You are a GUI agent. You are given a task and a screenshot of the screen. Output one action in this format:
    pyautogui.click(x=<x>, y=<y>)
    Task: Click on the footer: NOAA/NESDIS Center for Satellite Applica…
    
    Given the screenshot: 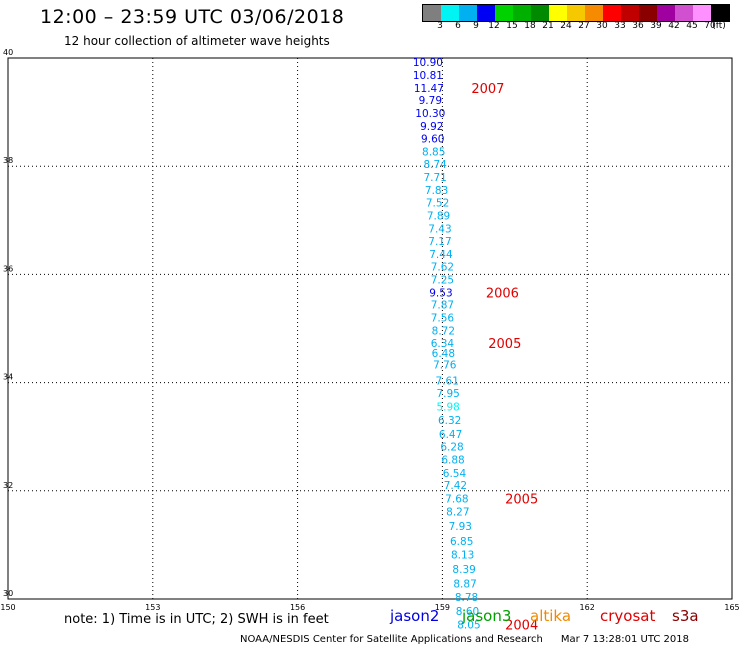 What is the action you would take?
    pyautogui.click(x=464, y=639)
    